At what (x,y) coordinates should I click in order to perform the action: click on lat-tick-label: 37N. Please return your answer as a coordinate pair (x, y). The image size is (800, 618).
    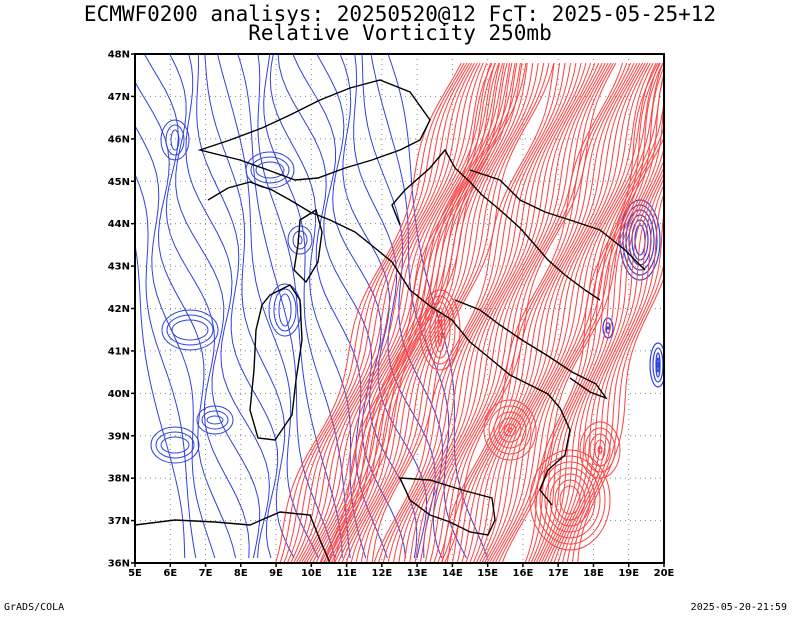
    Looking at the image, I should click on (119, 521).